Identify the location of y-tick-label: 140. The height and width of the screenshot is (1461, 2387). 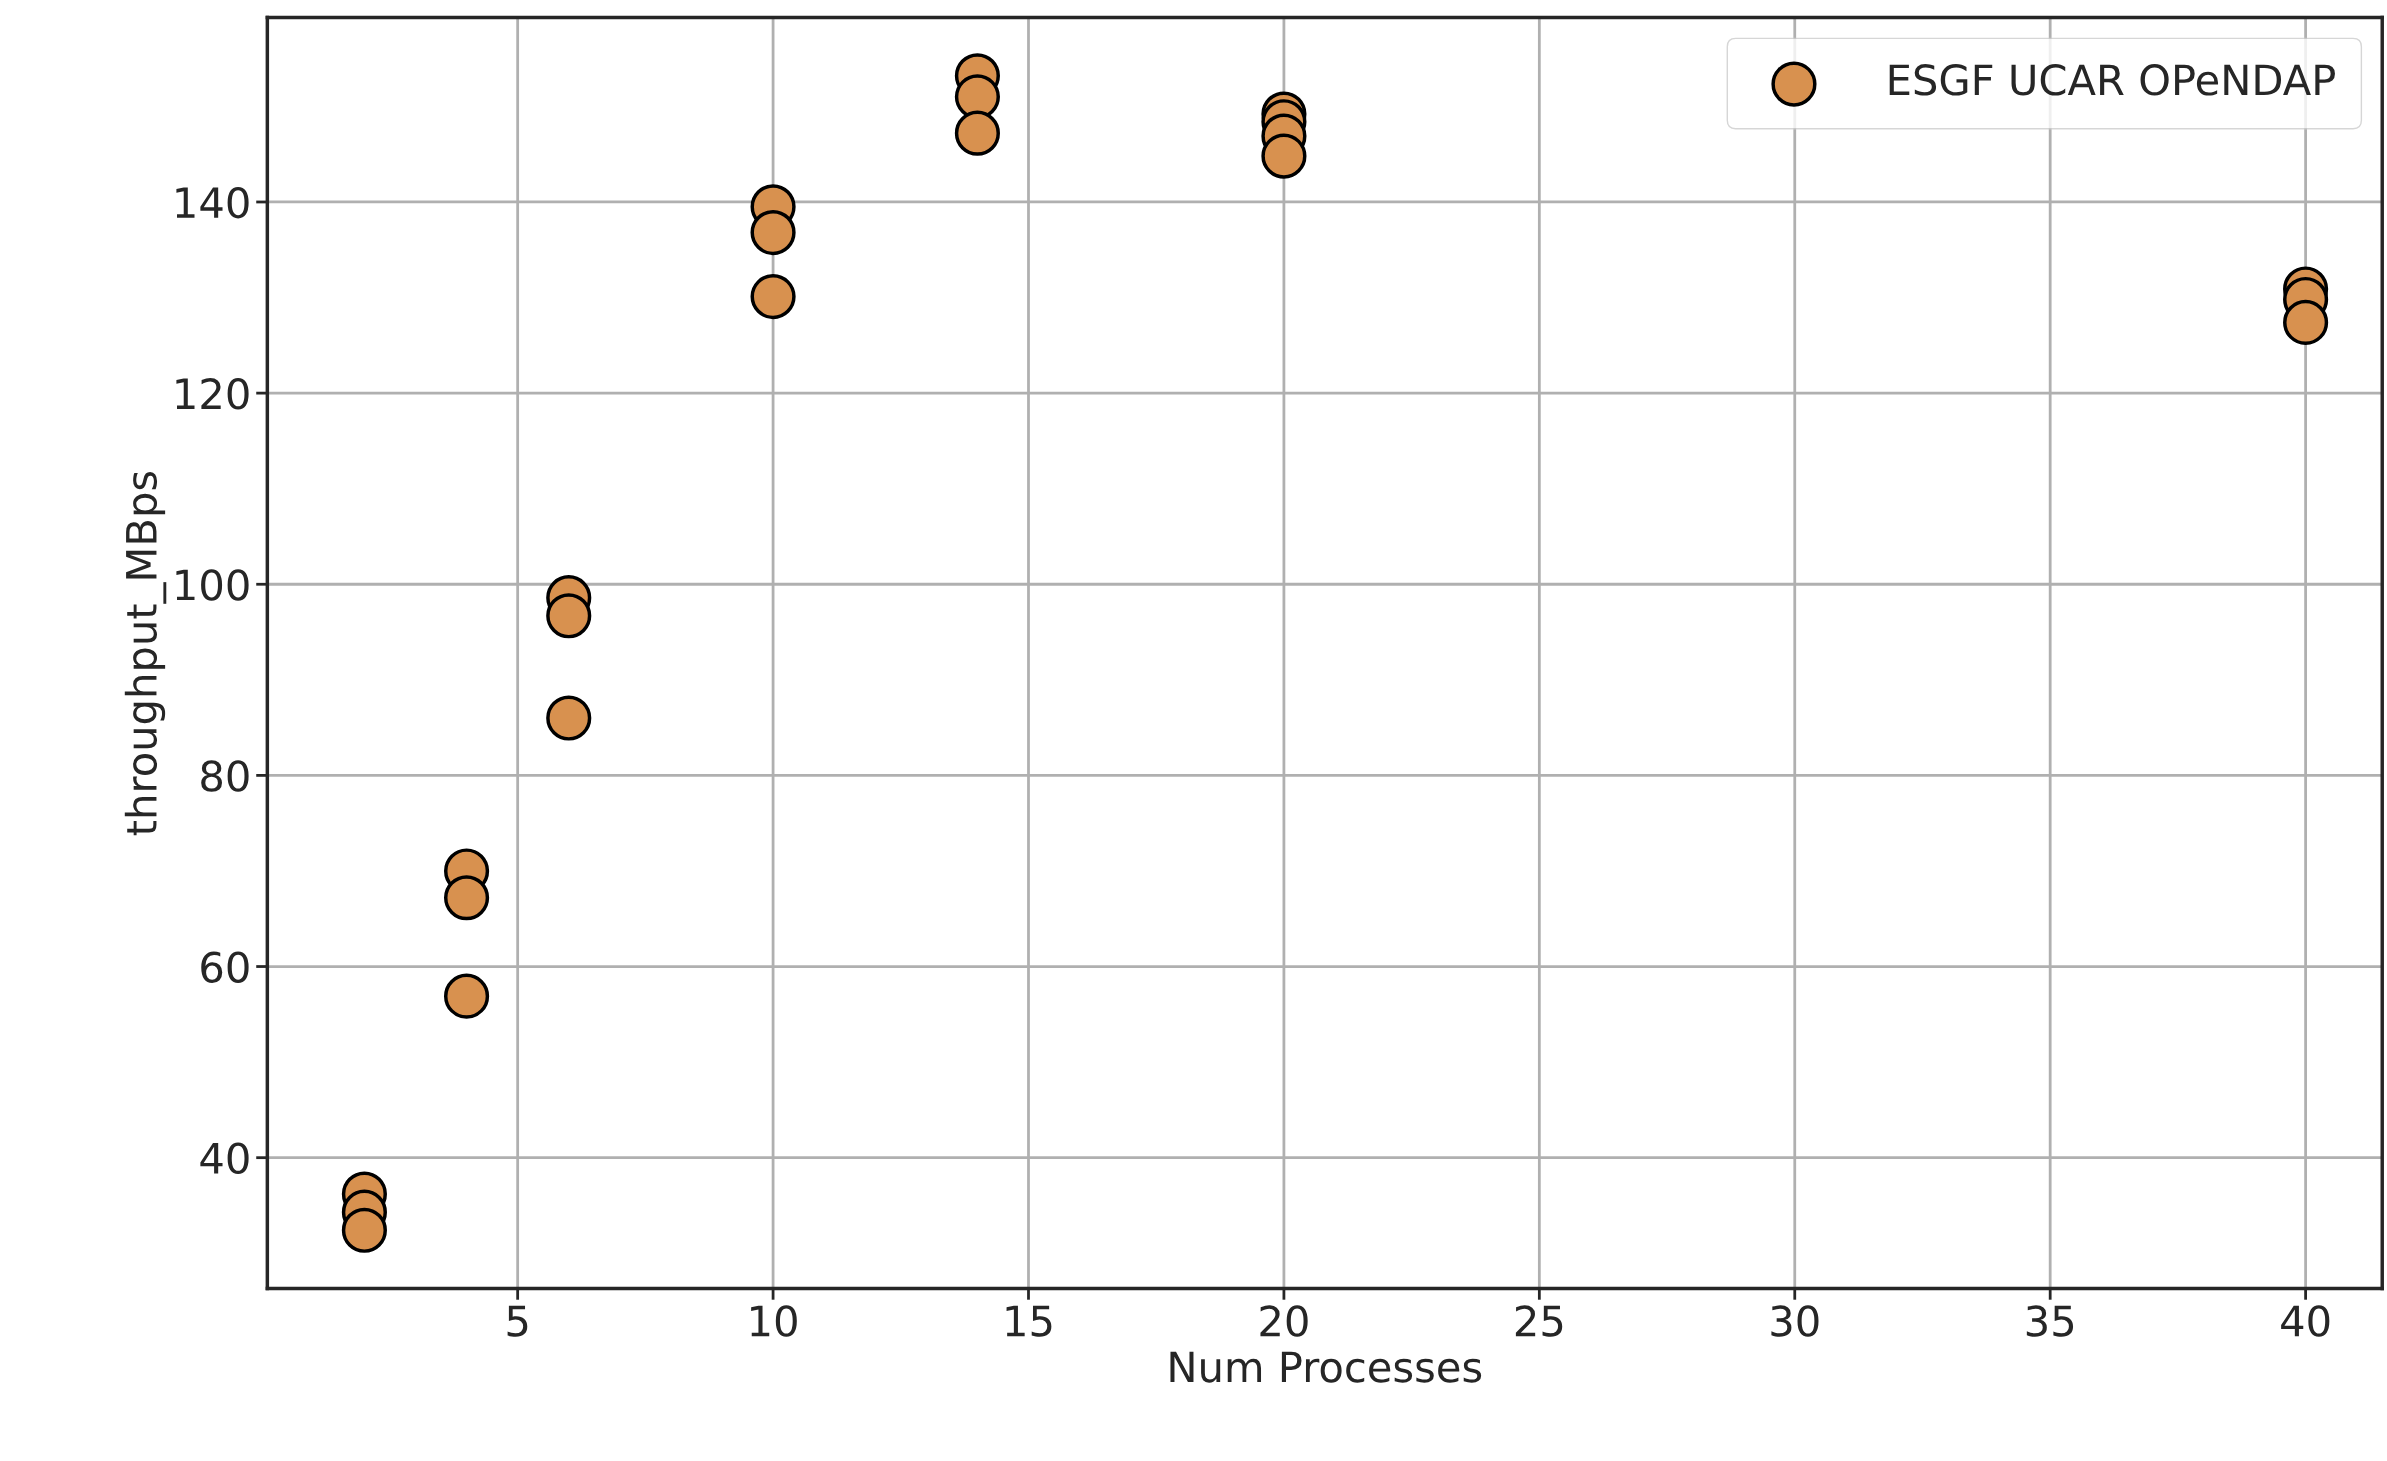
(212, 202).